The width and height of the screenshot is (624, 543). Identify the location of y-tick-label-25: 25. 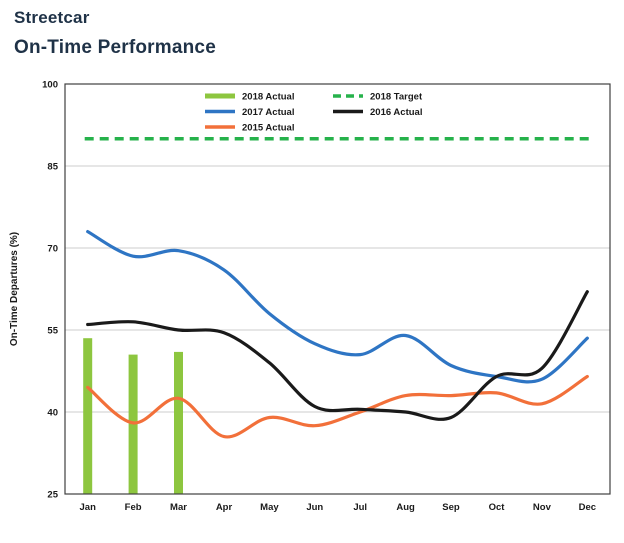
(52, 495).